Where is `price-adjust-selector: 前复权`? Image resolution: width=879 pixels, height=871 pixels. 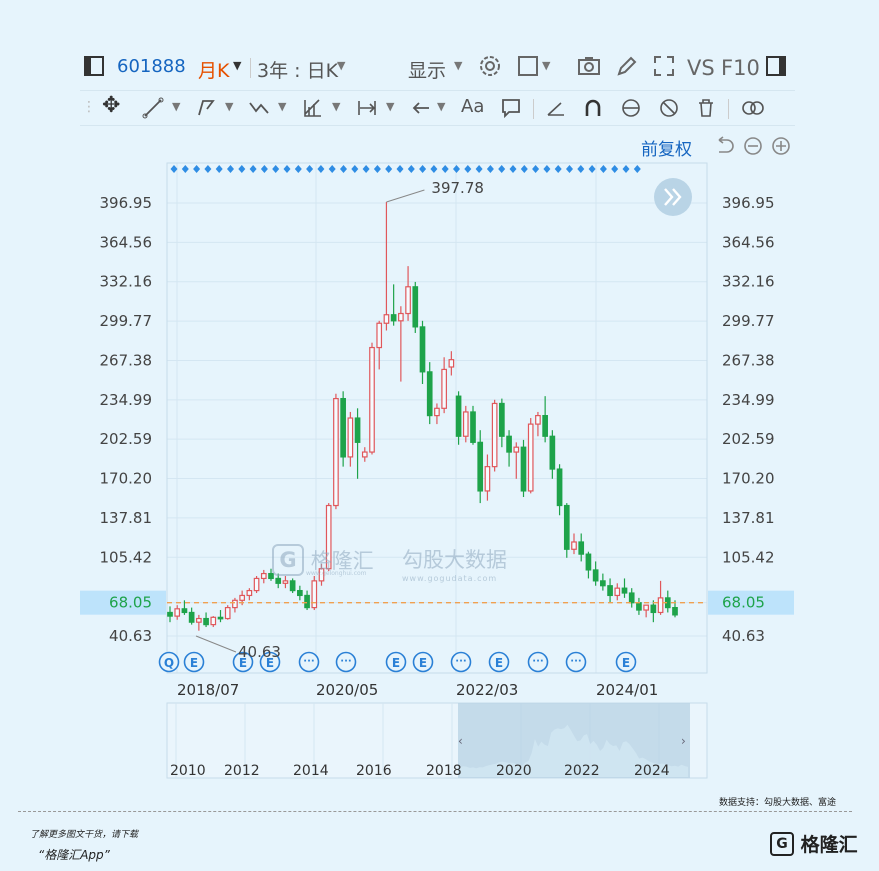 price-adjust-selector: 前复权 is located at coordinates (666, 150).